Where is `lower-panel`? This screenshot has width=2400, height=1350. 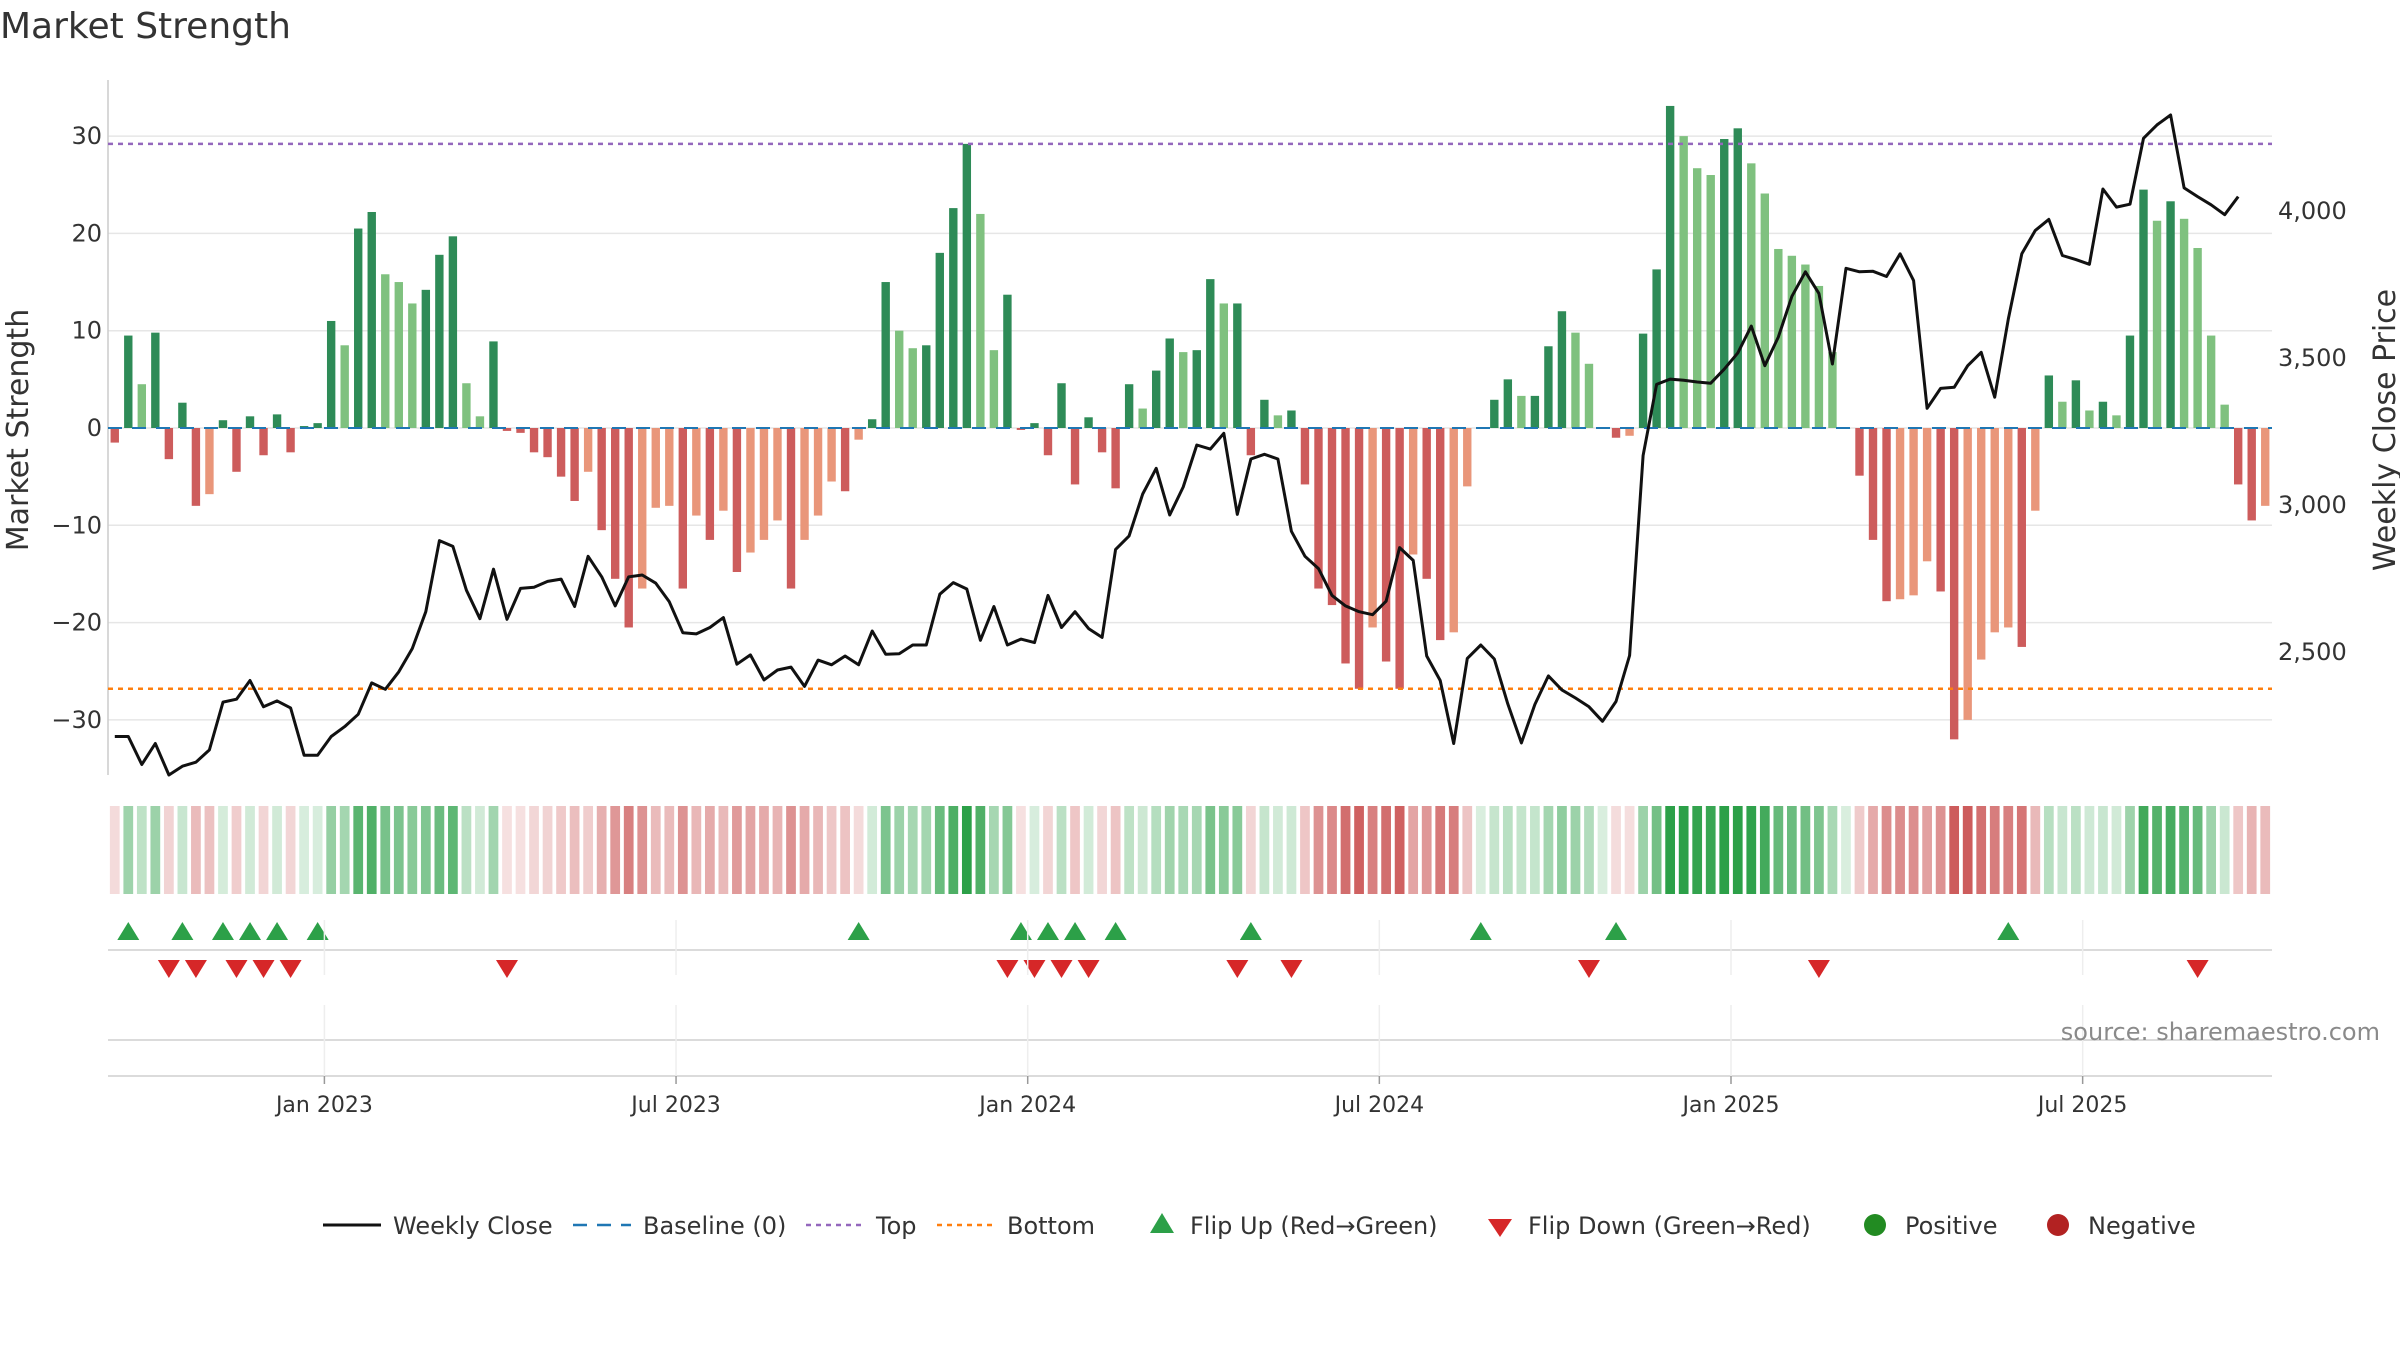
lower-panel is located at coordinates (1190, 1058).